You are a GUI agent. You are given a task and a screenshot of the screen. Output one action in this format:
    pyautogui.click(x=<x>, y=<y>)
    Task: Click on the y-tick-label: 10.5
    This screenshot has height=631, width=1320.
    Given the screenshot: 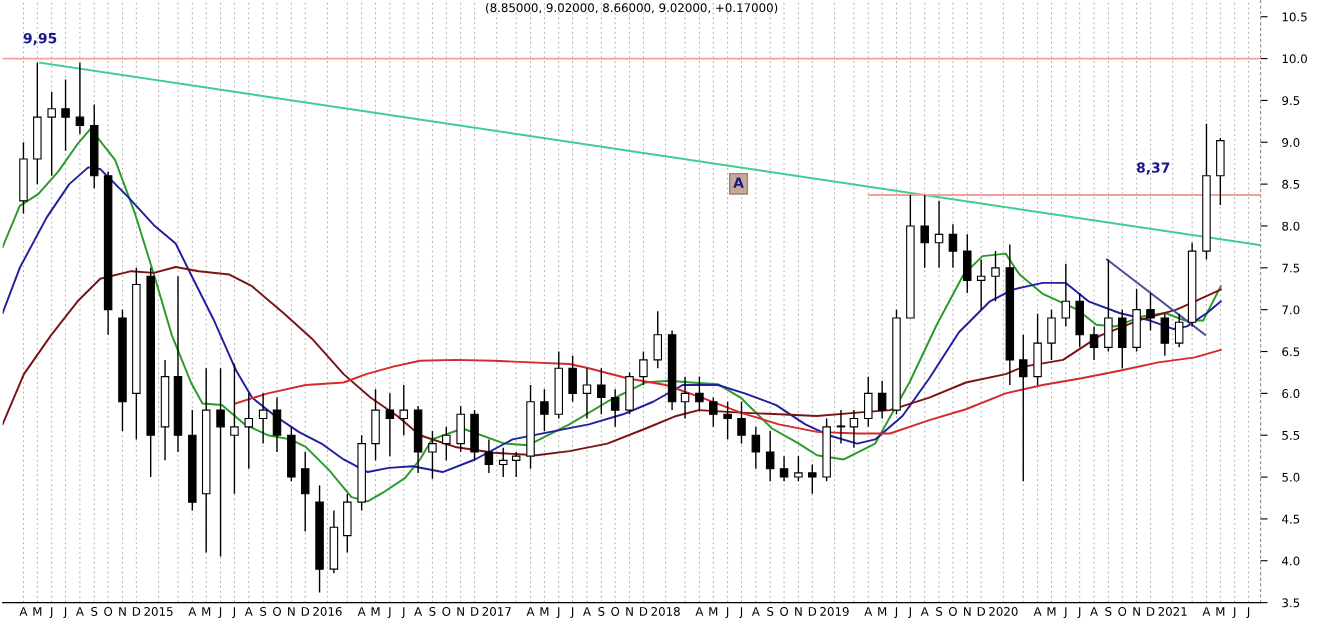 What is the action you would take?
    pyautogui.click(x=1294, y=17)
    